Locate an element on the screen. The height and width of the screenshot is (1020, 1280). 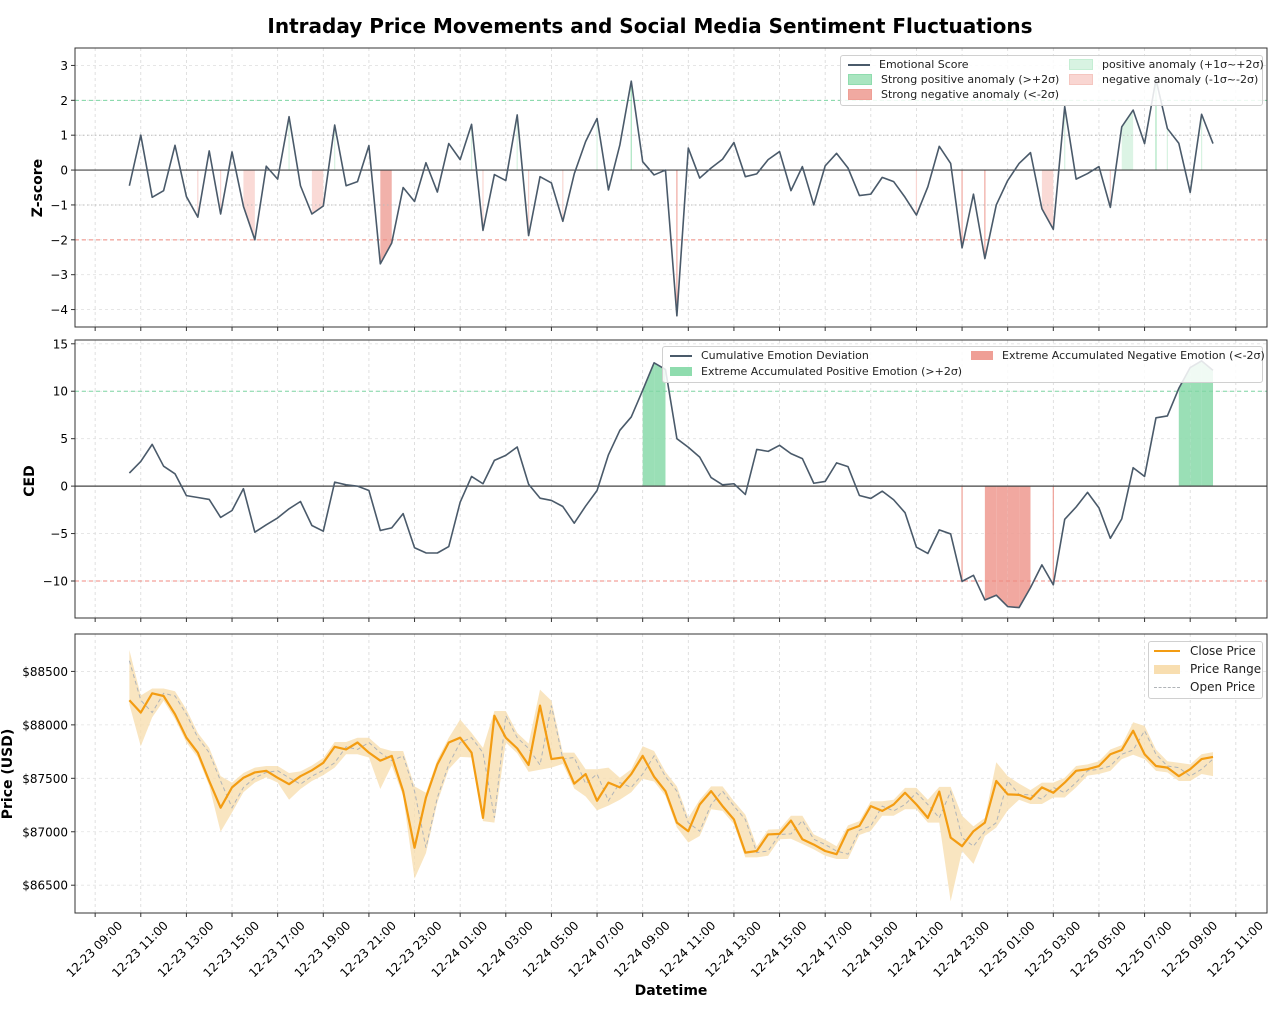
y-tick-label: $86500 is located at coordinates (45, 886).